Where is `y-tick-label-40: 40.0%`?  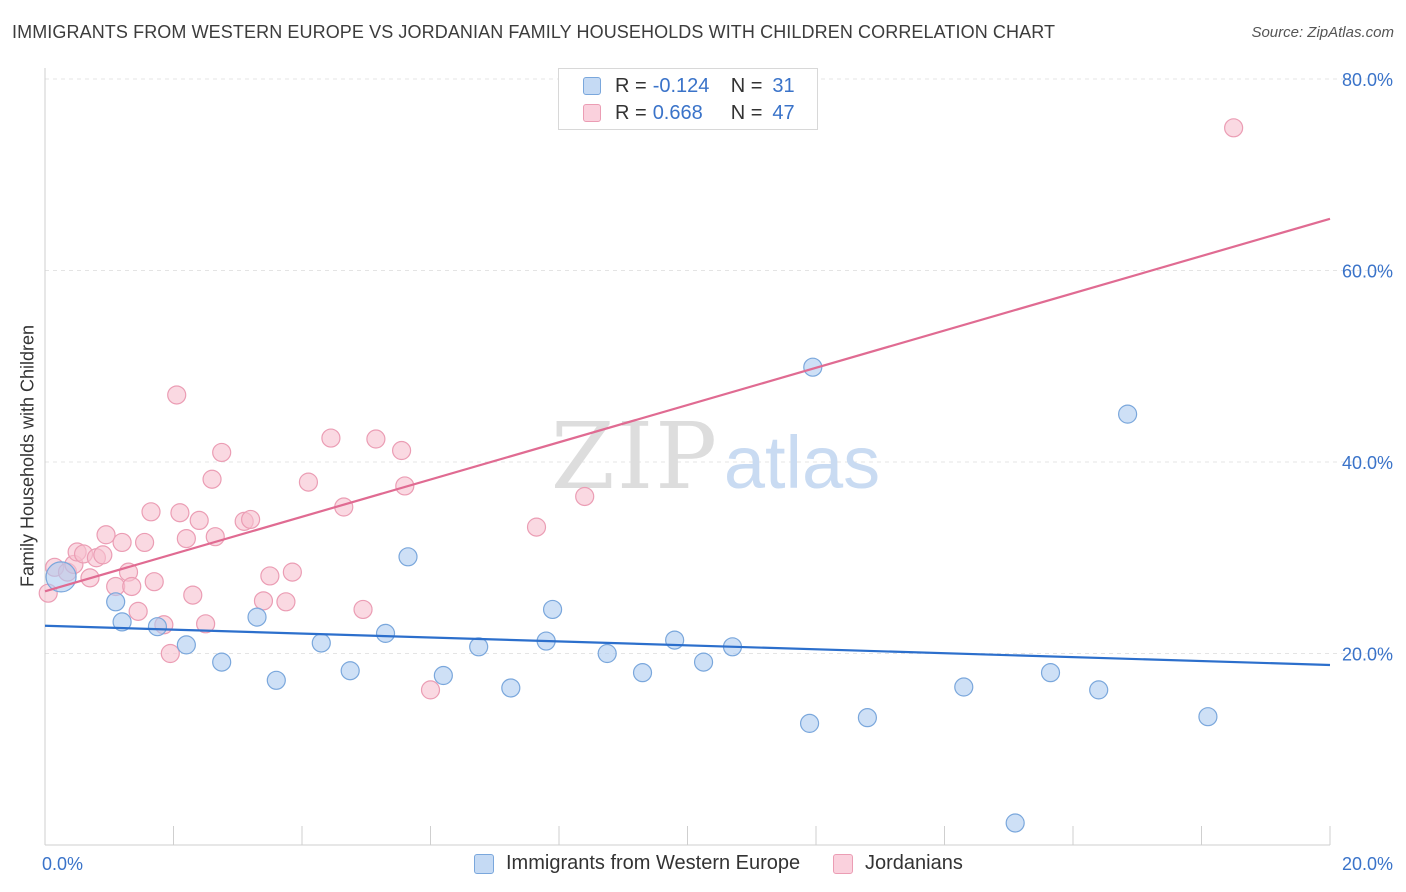 y-tick-label-40: 40.0% is located at coordinates (1367, 463).